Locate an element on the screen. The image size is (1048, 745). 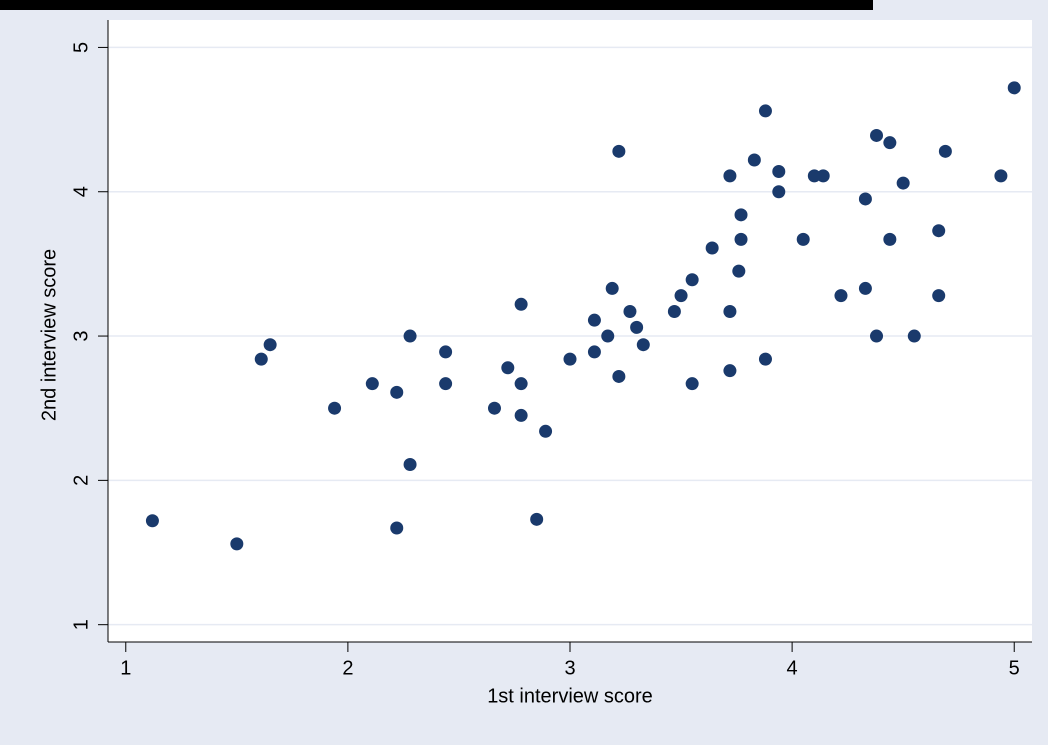
y-tick-label: 1 is located at coordinates (81, 624).